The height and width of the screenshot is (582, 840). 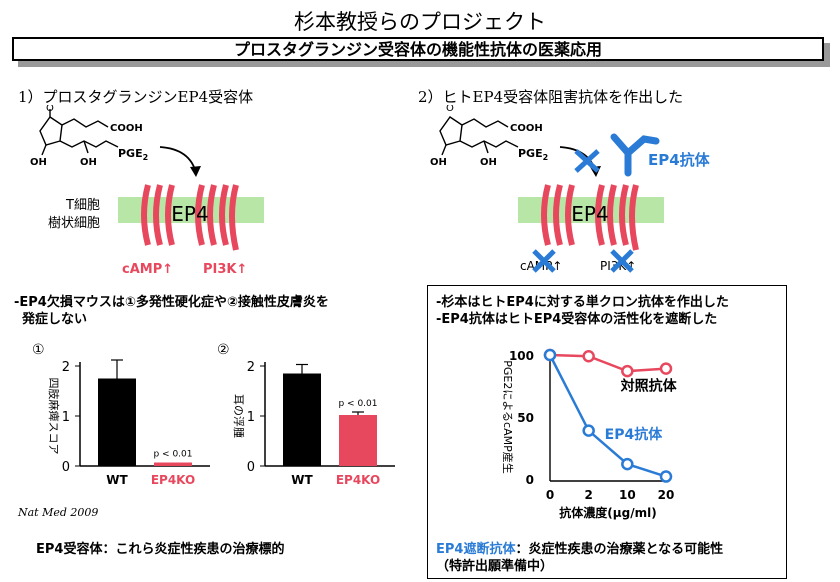 I want to click on binding-arrow, so click(x=178, y=160).